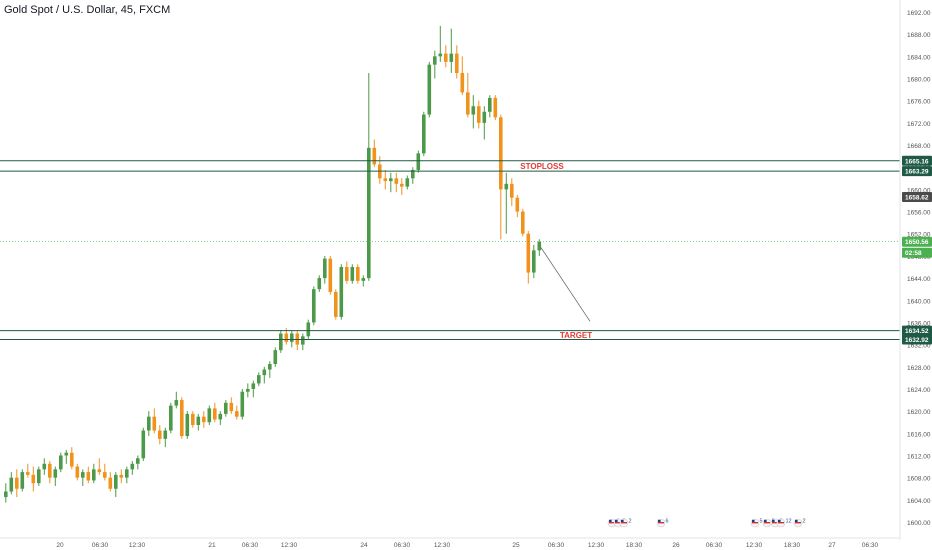 The image size is (932, 550). I want to click on event-flag: 5, so click(756, 523).